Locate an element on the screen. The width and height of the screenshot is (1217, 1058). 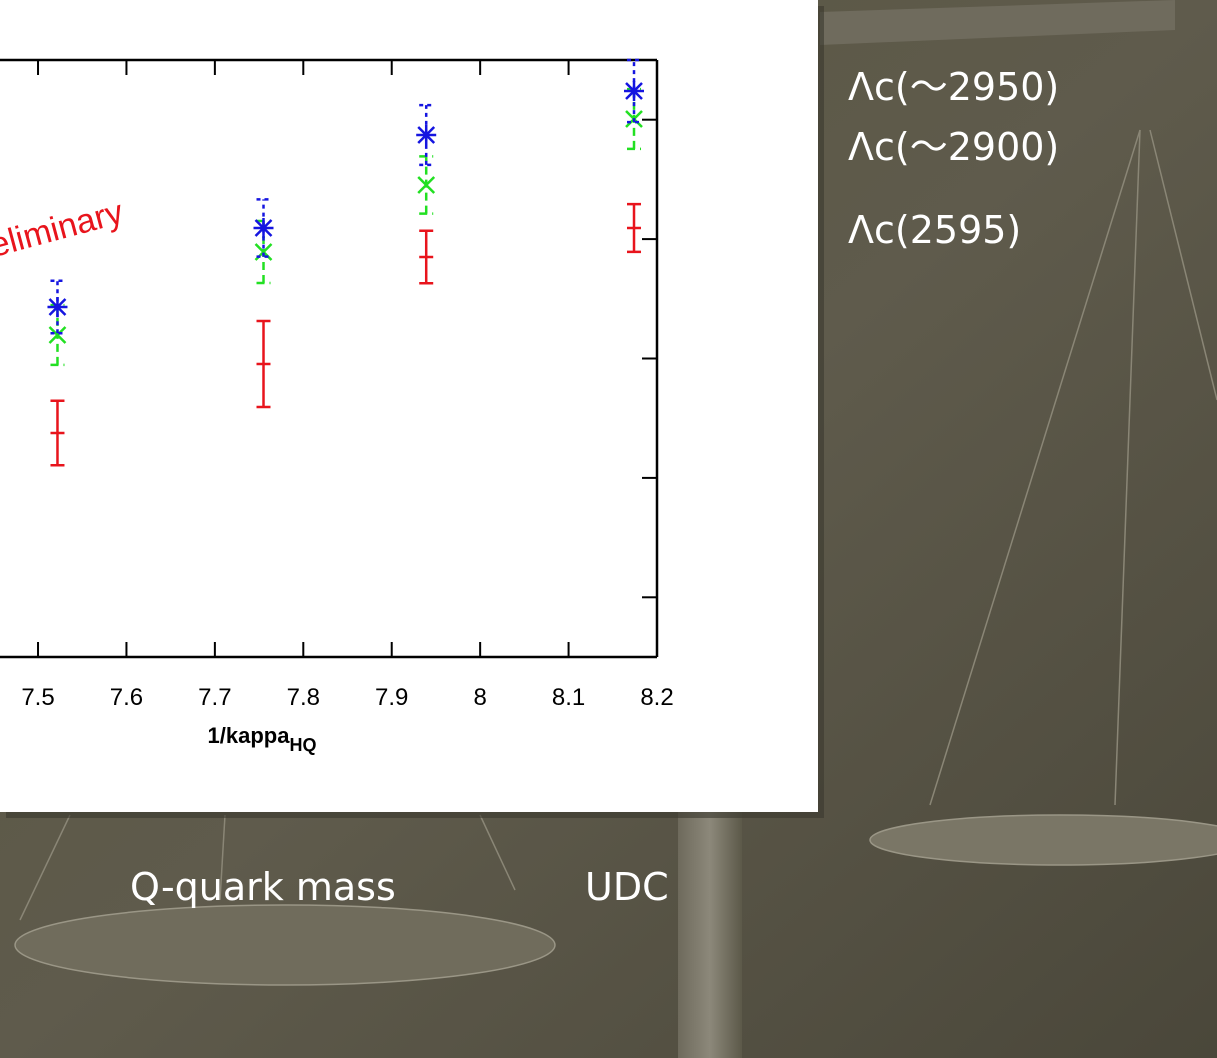
x-axis-label-main: 1/kappa is located at coordinates (249, 735).